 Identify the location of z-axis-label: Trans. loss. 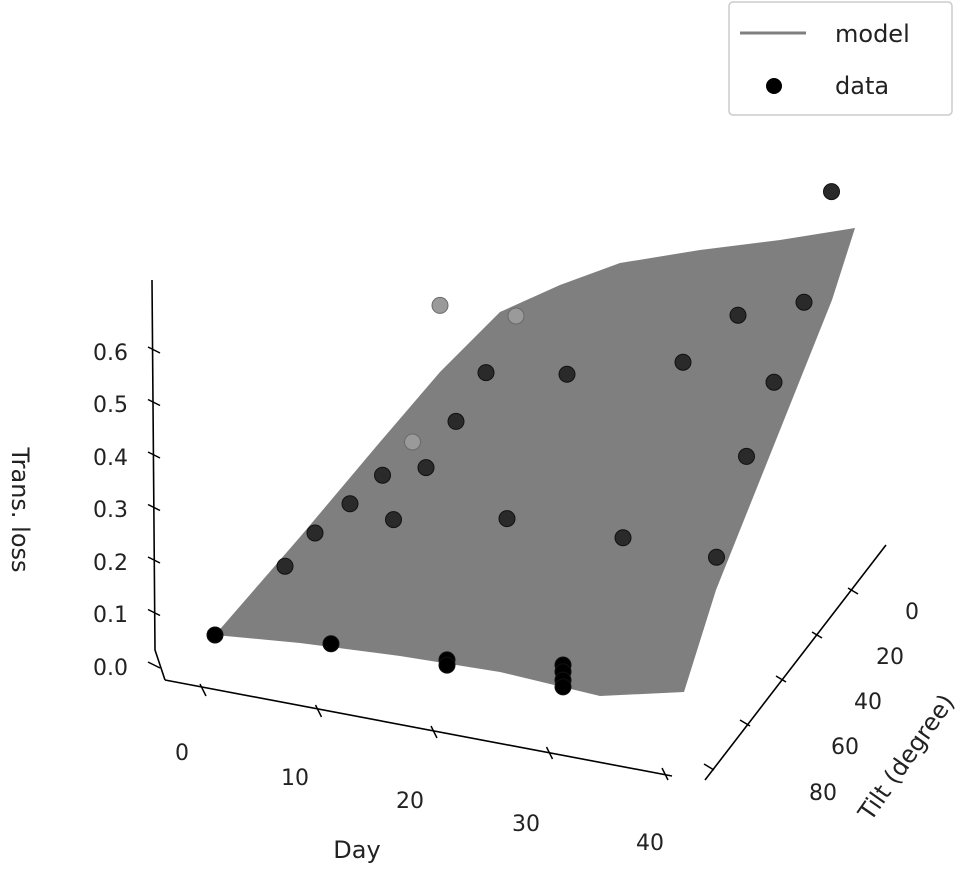
(20, 509).